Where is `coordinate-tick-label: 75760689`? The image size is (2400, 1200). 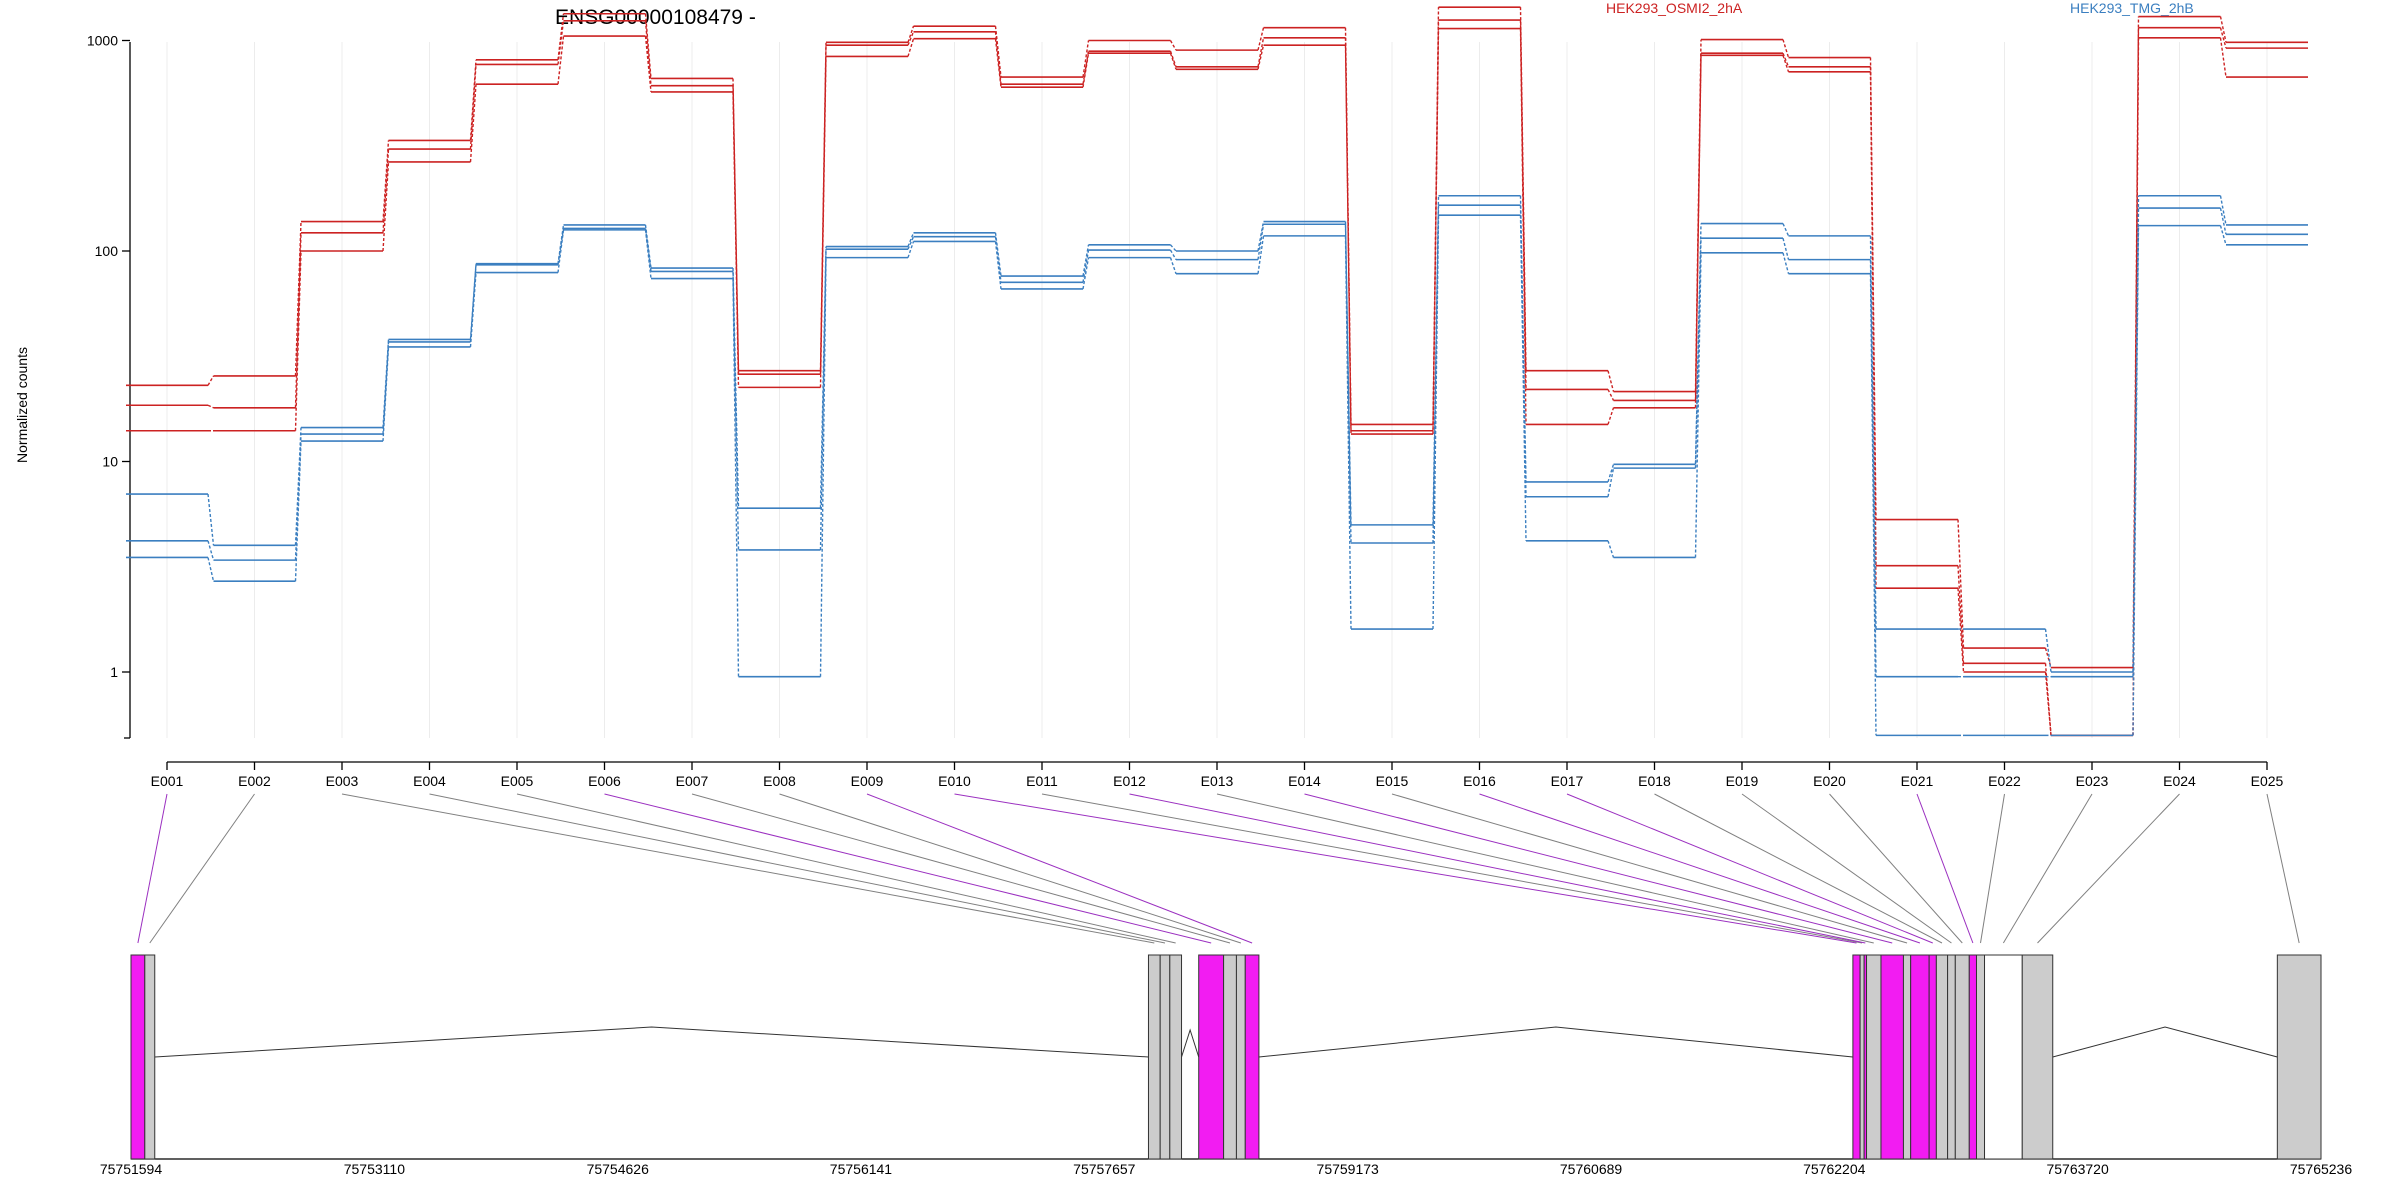 coordinate-tick-label: 75760689 is located at coordinates (1591, 1169).